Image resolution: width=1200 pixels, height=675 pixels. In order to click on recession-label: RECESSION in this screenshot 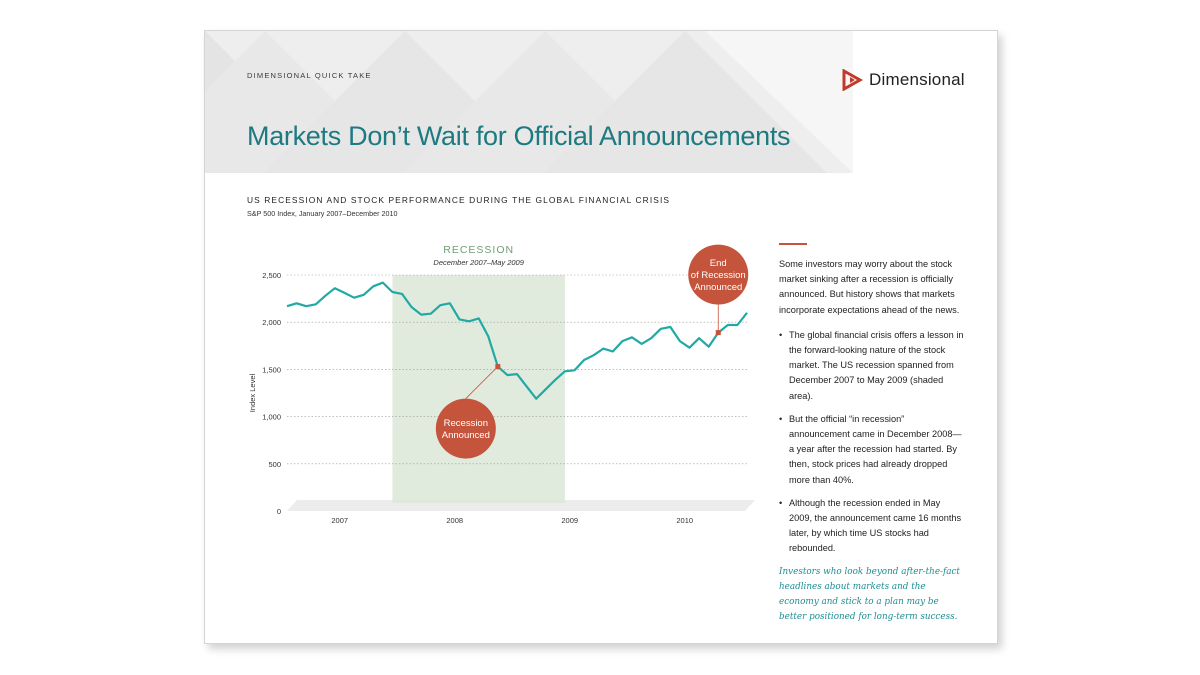, I will do `click(478, 250)`.